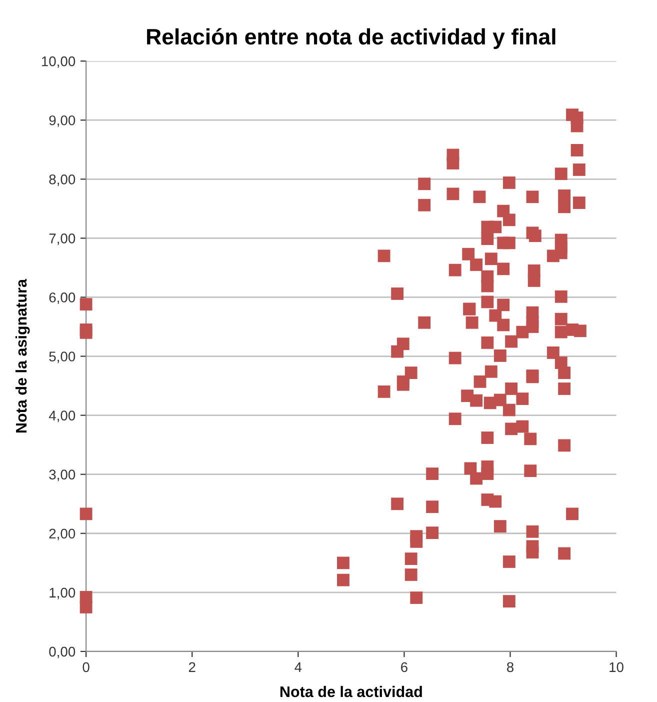  What do you see at coordinates (62, 416) in the screenshot?
I see `y-tick-label: 4,00` at bounding box center [62, 416].